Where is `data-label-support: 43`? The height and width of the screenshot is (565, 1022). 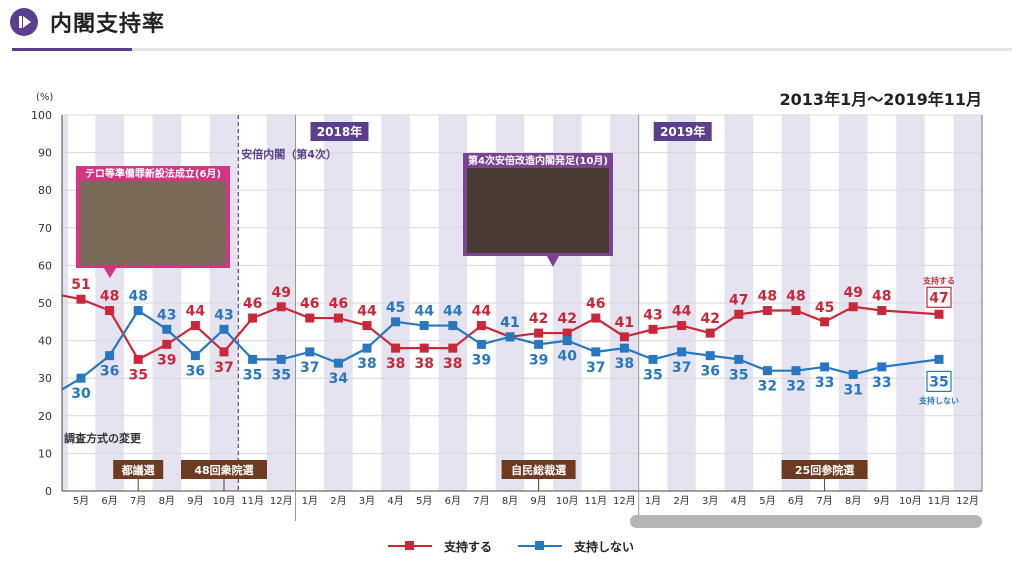
data-label-support: 43 is located at coordinates (652, 315).